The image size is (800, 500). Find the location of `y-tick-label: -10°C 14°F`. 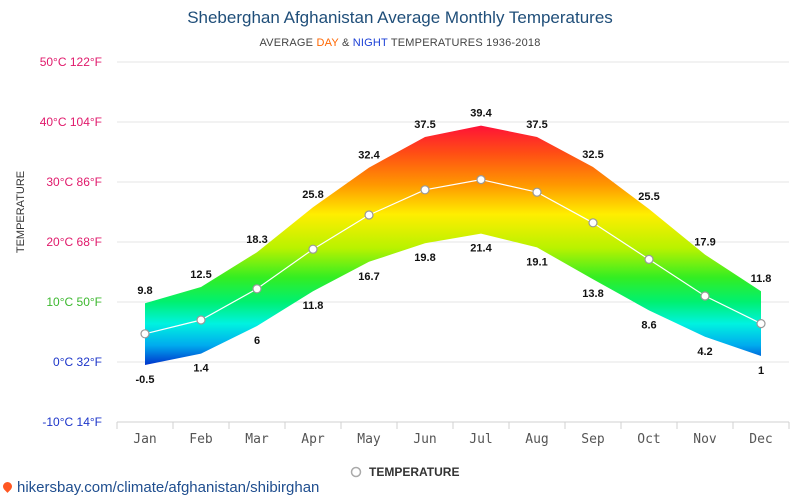

y-tick-label: -10°C 14°F is located at coordinates (72, 422).